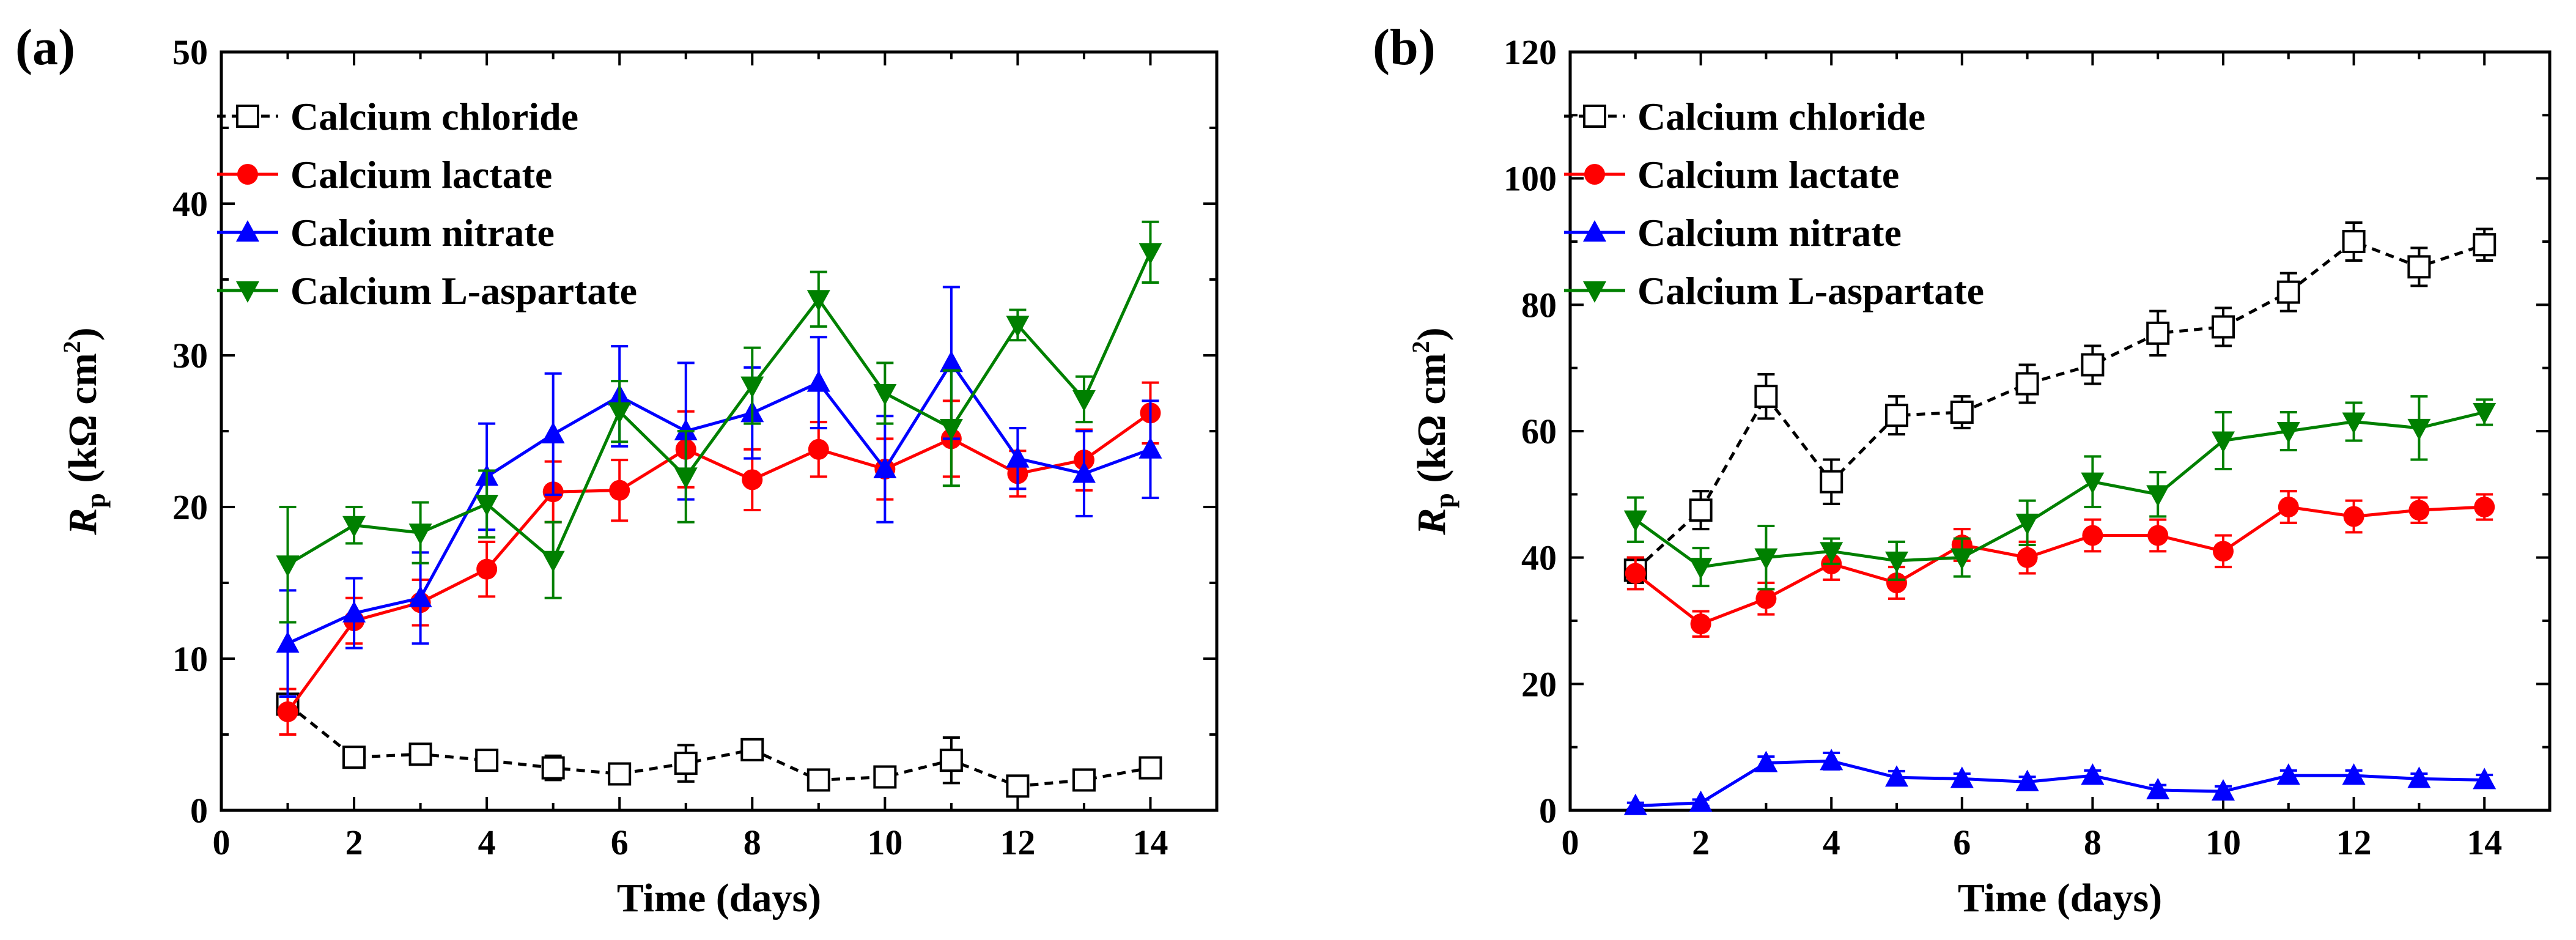 This screenshot has width=2576, height=940. Describe the element at coordinates (1539, 431) in the screenshot. I see `y-tick-label-b: 60` at that location.